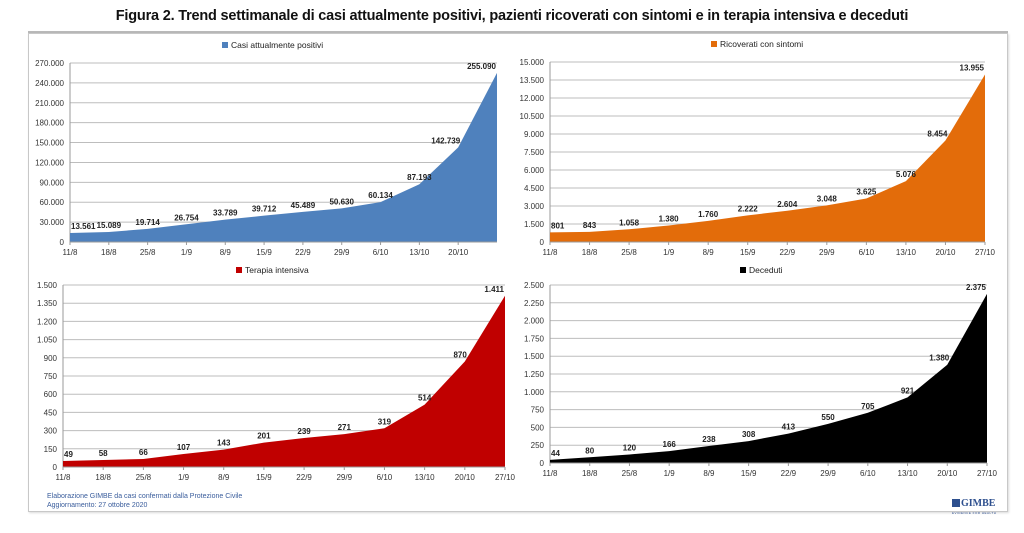 Image resolution: width=1024 pixels, height=533 pixels. I want to click on data-label: 45.489, so click(303, 205).